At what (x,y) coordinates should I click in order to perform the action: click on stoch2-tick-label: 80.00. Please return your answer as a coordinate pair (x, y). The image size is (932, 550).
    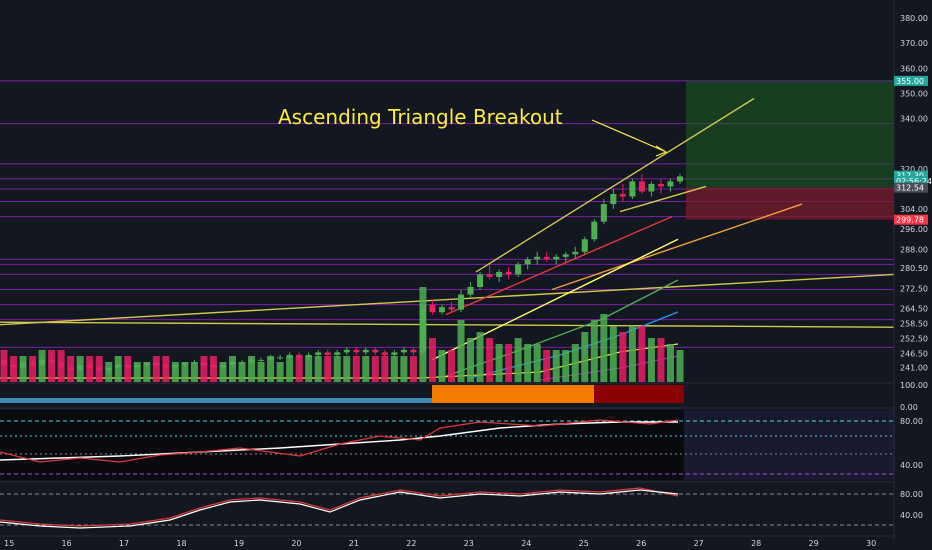
    Looking at the image, I should click on (911, 494).